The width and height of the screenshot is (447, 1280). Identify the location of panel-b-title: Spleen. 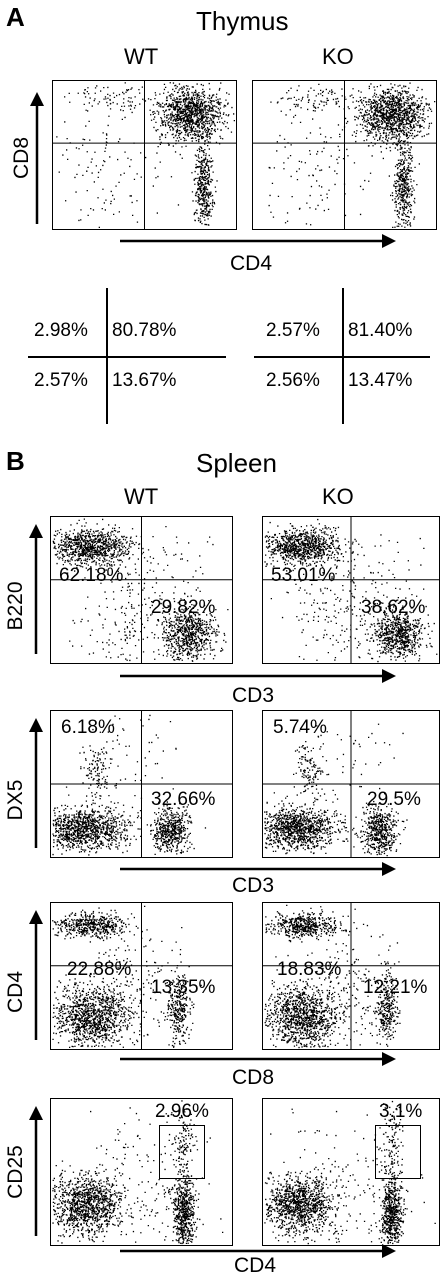
(236, 463).